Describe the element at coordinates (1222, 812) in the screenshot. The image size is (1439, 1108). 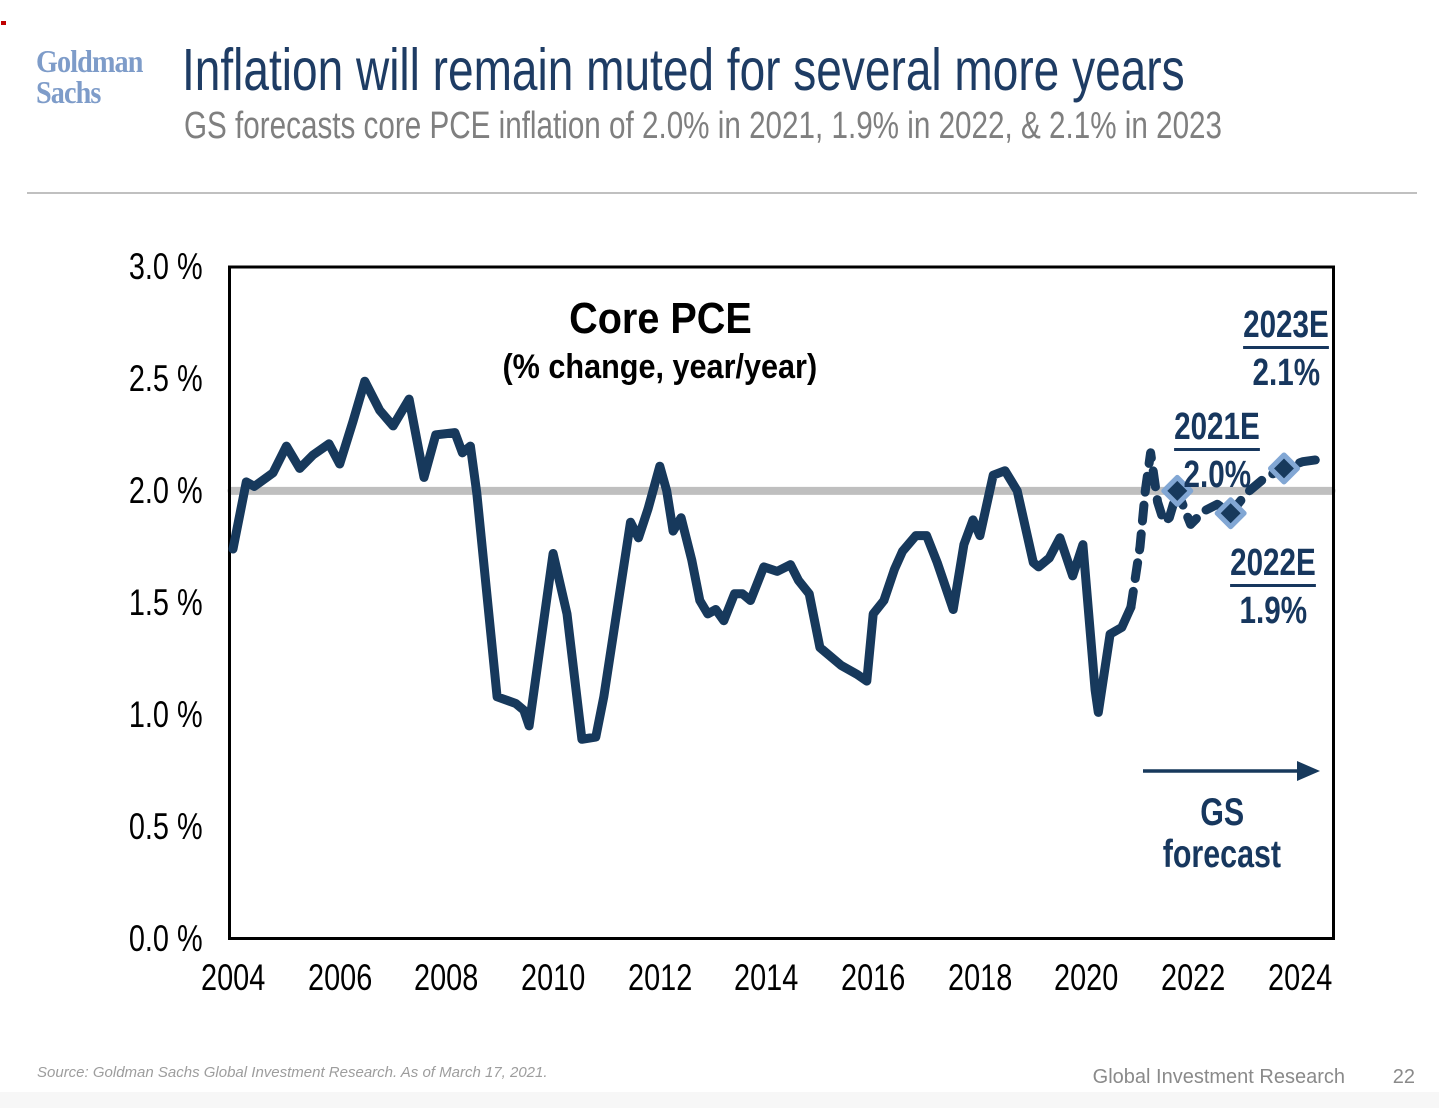
I see `gs-forecast-label-line1: GS` at that location.